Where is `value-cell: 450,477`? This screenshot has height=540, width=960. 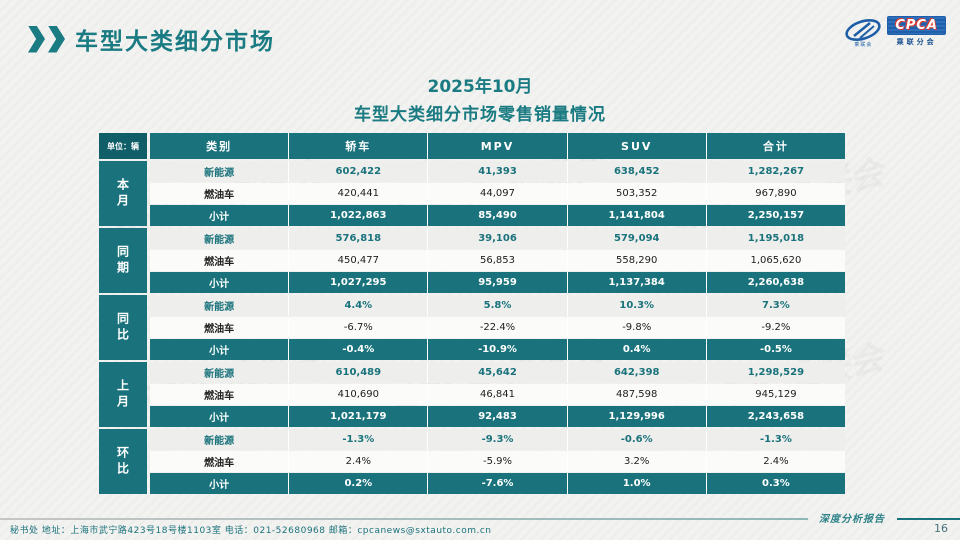 value-cell: 450,477 is located at coordinates (357, 260).